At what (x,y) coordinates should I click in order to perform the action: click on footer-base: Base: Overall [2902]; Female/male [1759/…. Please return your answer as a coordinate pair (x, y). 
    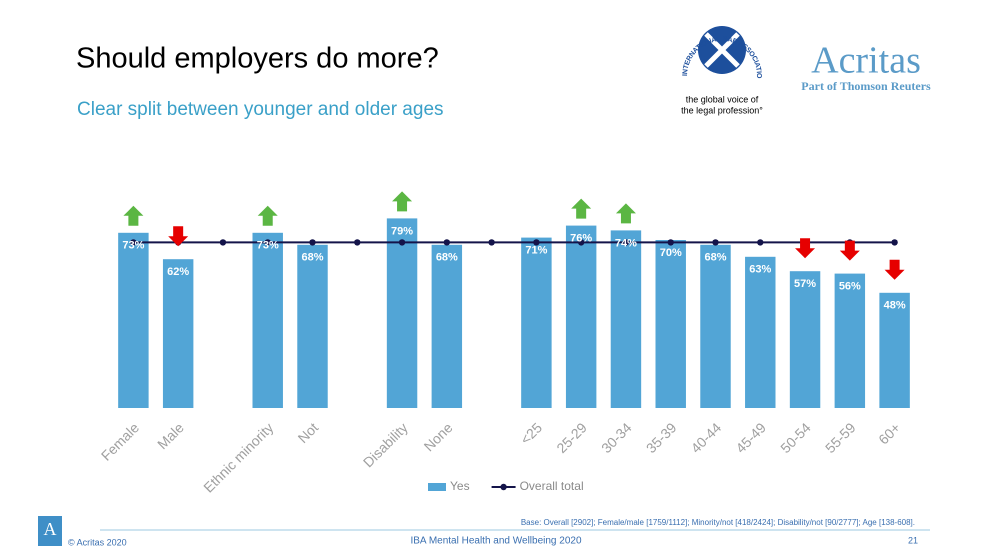
    Looking at the image, I should click on (718, 522).